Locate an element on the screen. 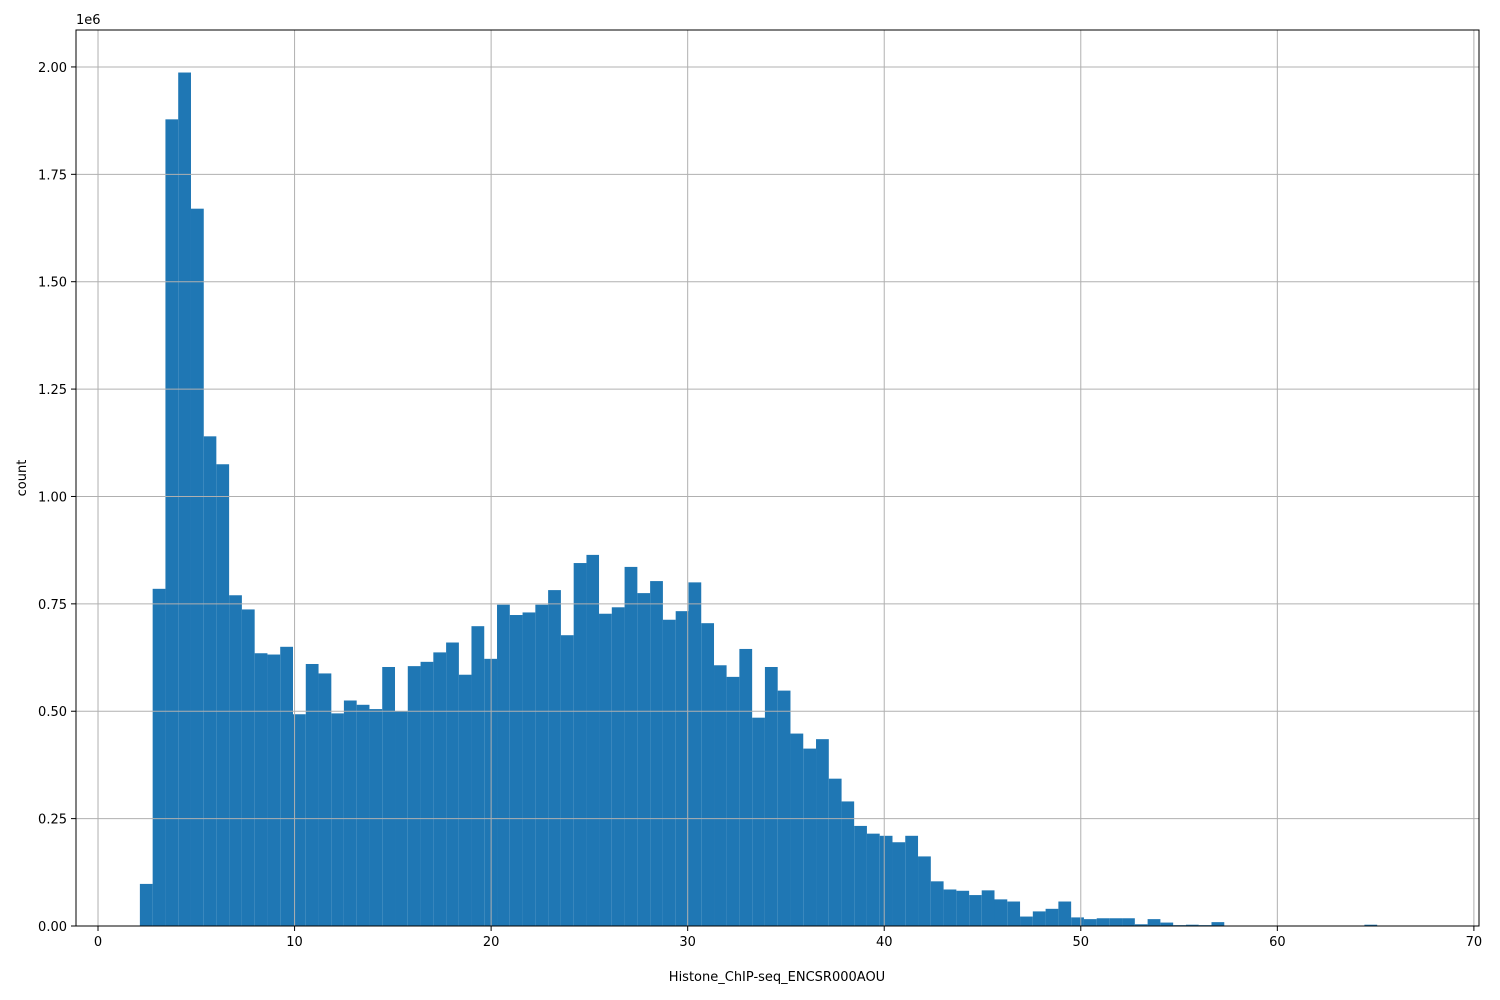  x-tick-label: 70 is located at coordinates (1474, 942).